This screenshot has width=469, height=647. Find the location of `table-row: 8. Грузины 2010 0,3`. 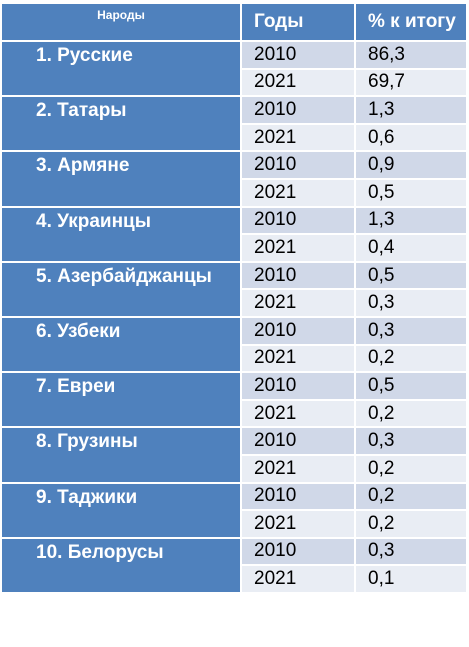

table-row: 8. Грузины 2010 0,3 is located at coordinates (234, 455).